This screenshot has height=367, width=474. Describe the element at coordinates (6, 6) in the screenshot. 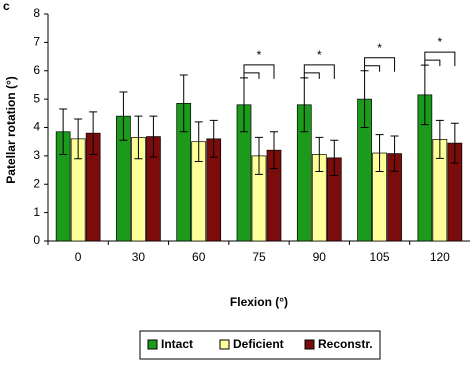

I see `panel-label: c` at that location.